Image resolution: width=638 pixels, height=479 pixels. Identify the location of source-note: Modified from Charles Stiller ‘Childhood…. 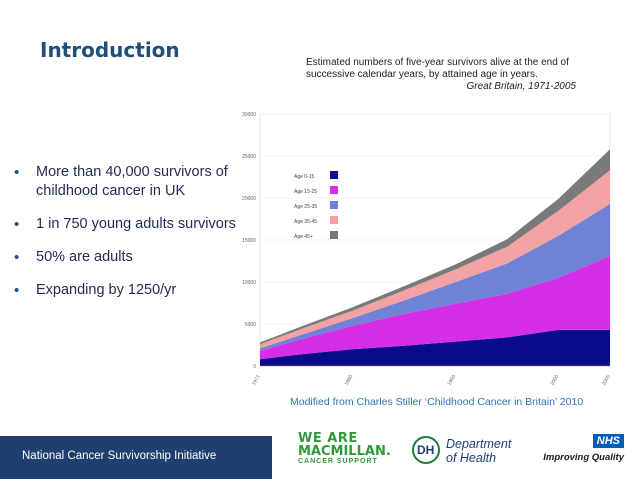
(437, 402).